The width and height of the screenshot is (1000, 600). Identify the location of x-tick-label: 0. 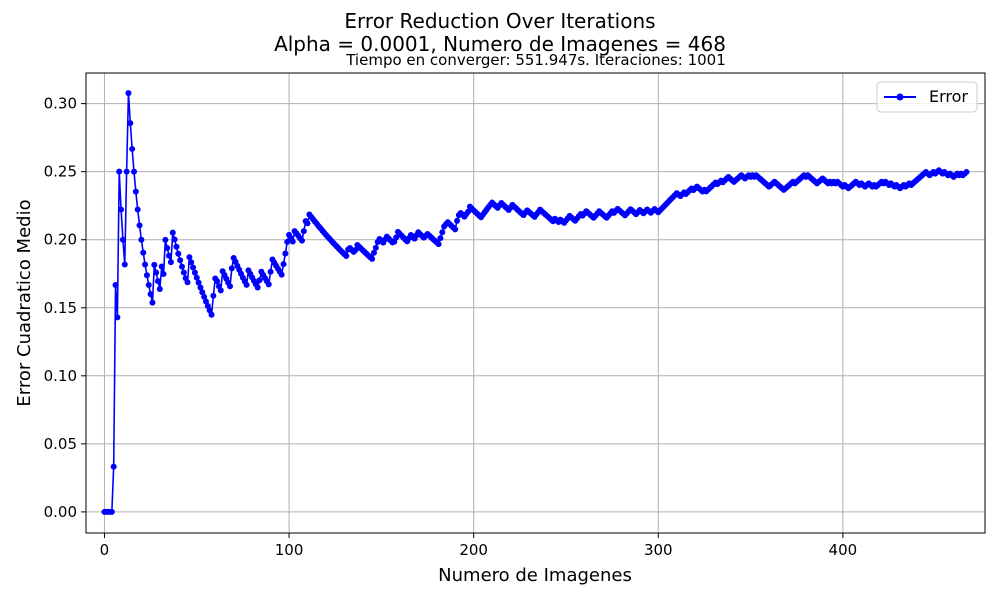
(105, 550).